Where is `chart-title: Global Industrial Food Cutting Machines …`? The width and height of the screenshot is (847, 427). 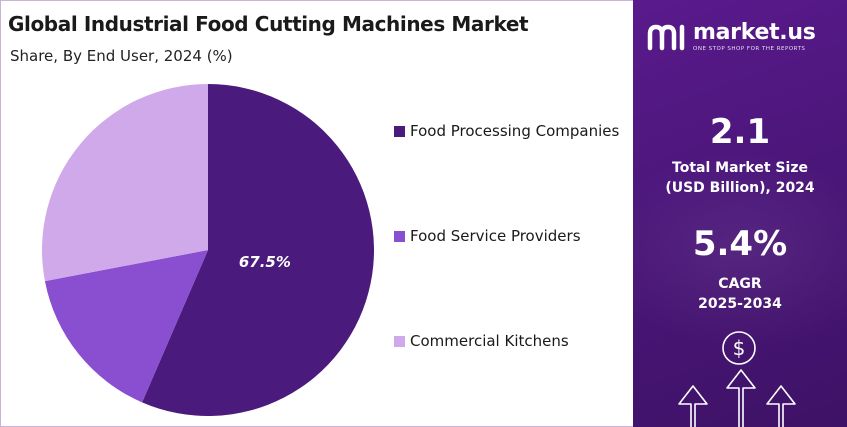 chart-title: Global Industrial Food Cutting Machines … is located at coordinates (268, 24).